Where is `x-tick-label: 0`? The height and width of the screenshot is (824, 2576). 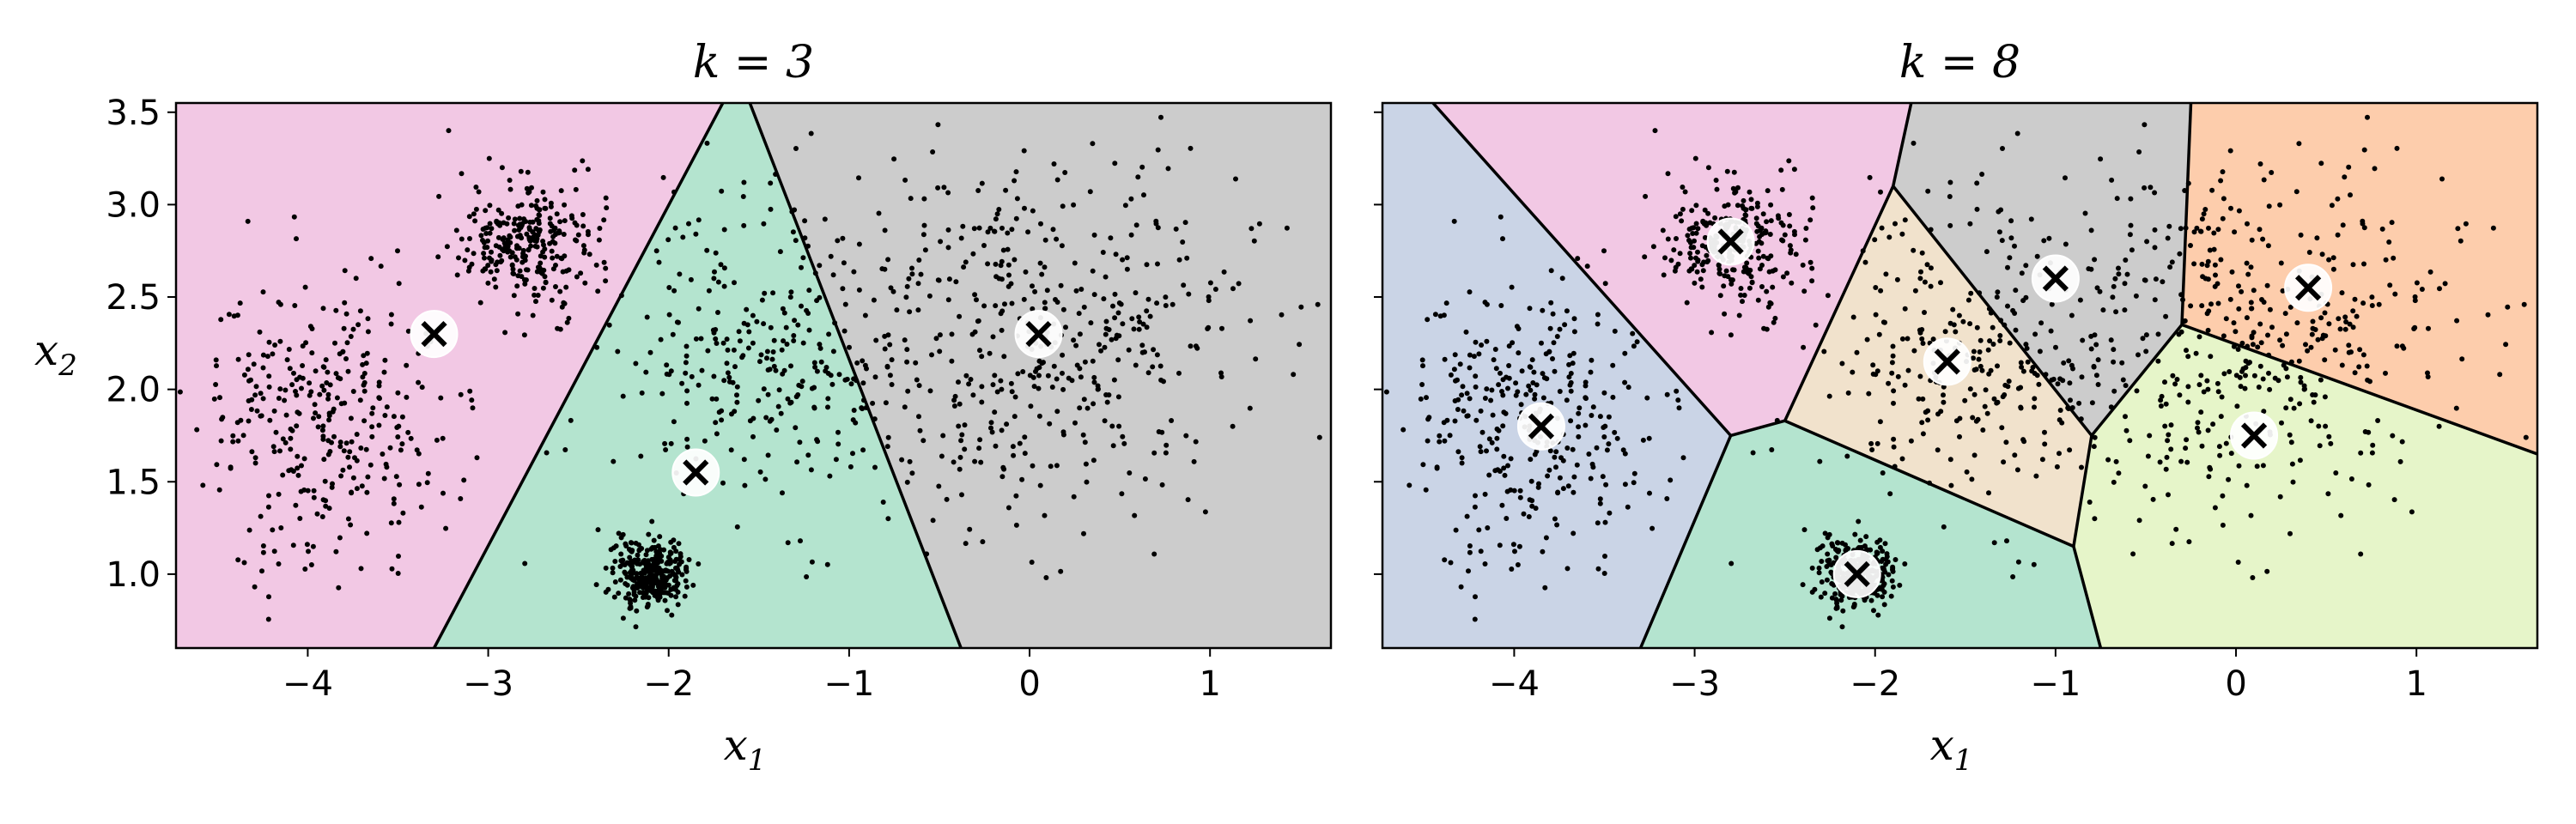 x-tick-label: 0 is located at coordinates (2236, 684).